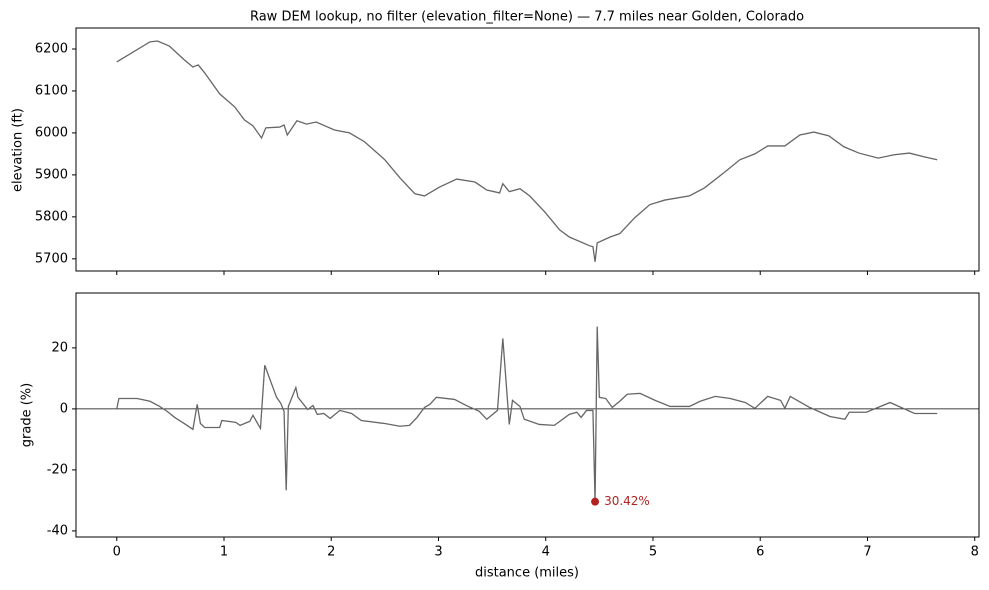 Image resolution: width=989 pixels, height=590 pixels. I want to click on x-tick-label: 5, so click(653, 552).